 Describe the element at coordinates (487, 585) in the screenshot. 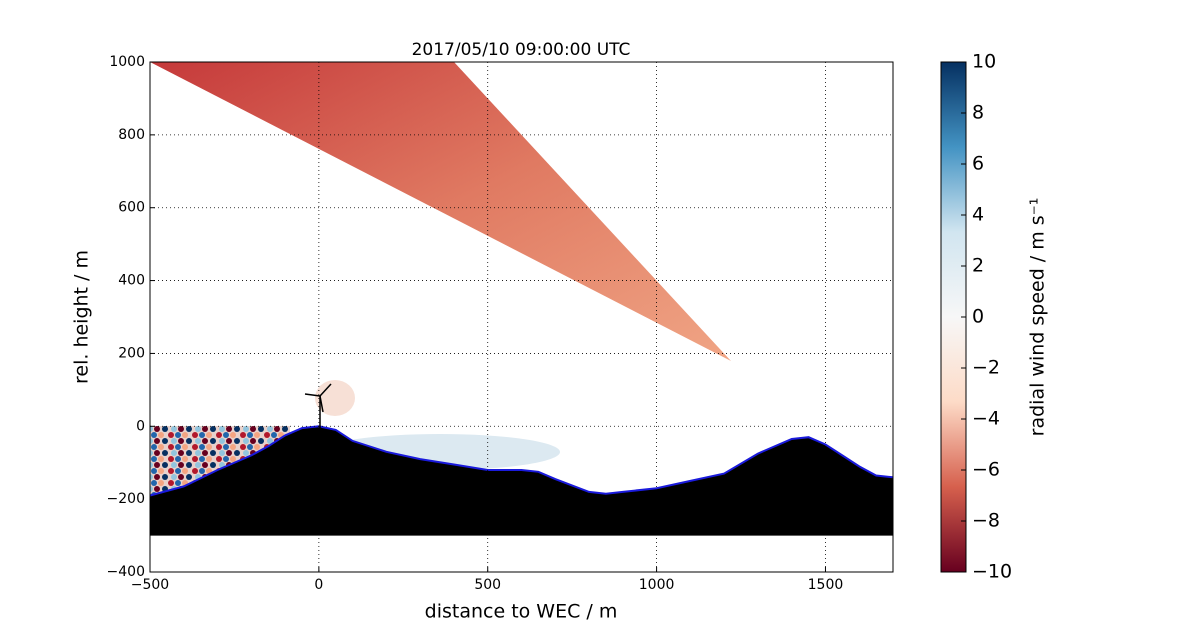

I see `x-tick-label: 500` at that location.